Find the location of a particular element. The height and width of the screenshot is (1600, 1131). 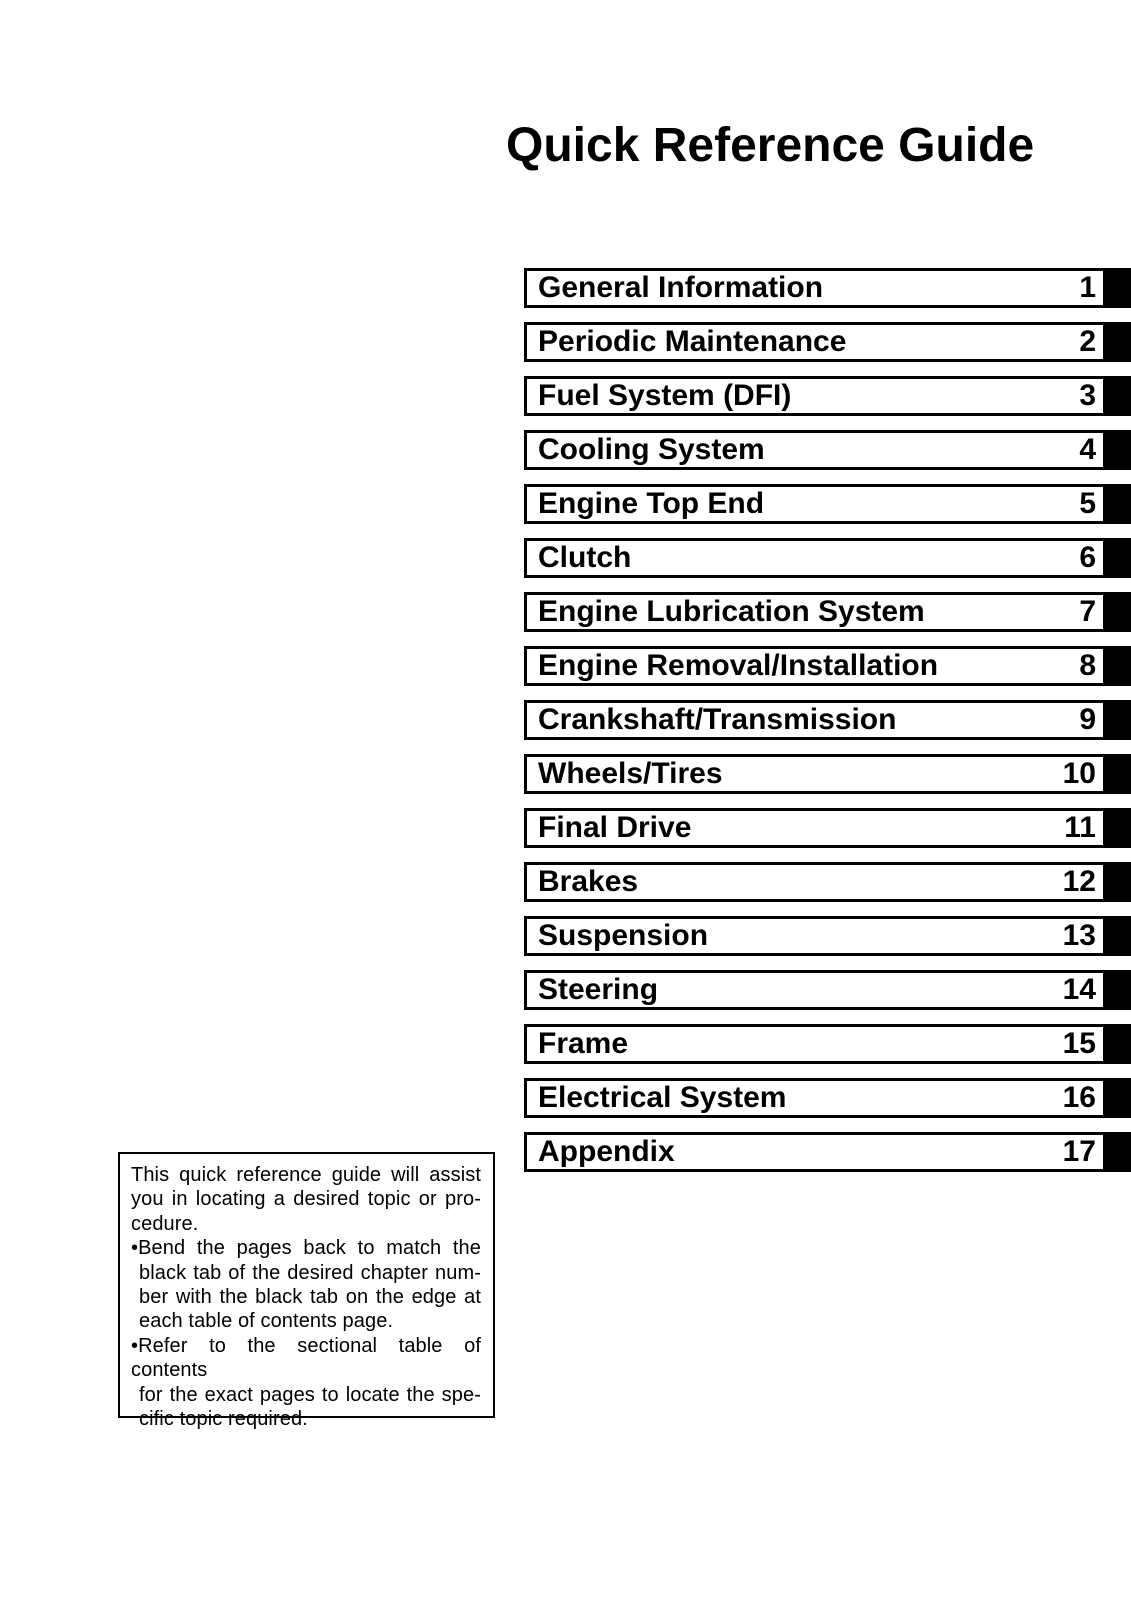

chapter-title: Periodic Maintenance is located at coordinates (692, 341).